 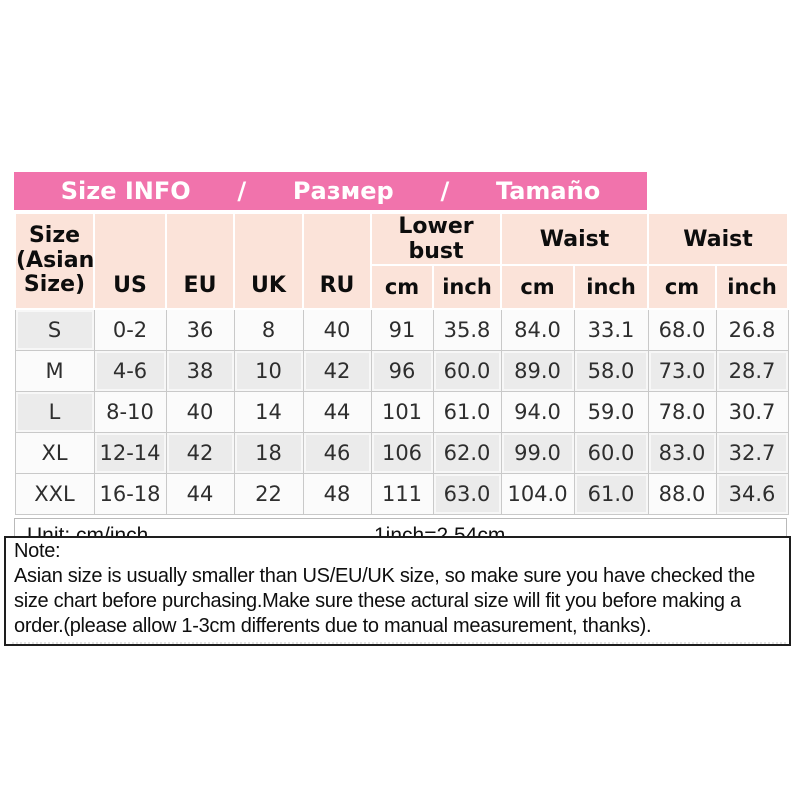 What do you see at coordinates (337, 453) in the screenshot?
I see `table-cell: 46` at bounding box center [337, 453].